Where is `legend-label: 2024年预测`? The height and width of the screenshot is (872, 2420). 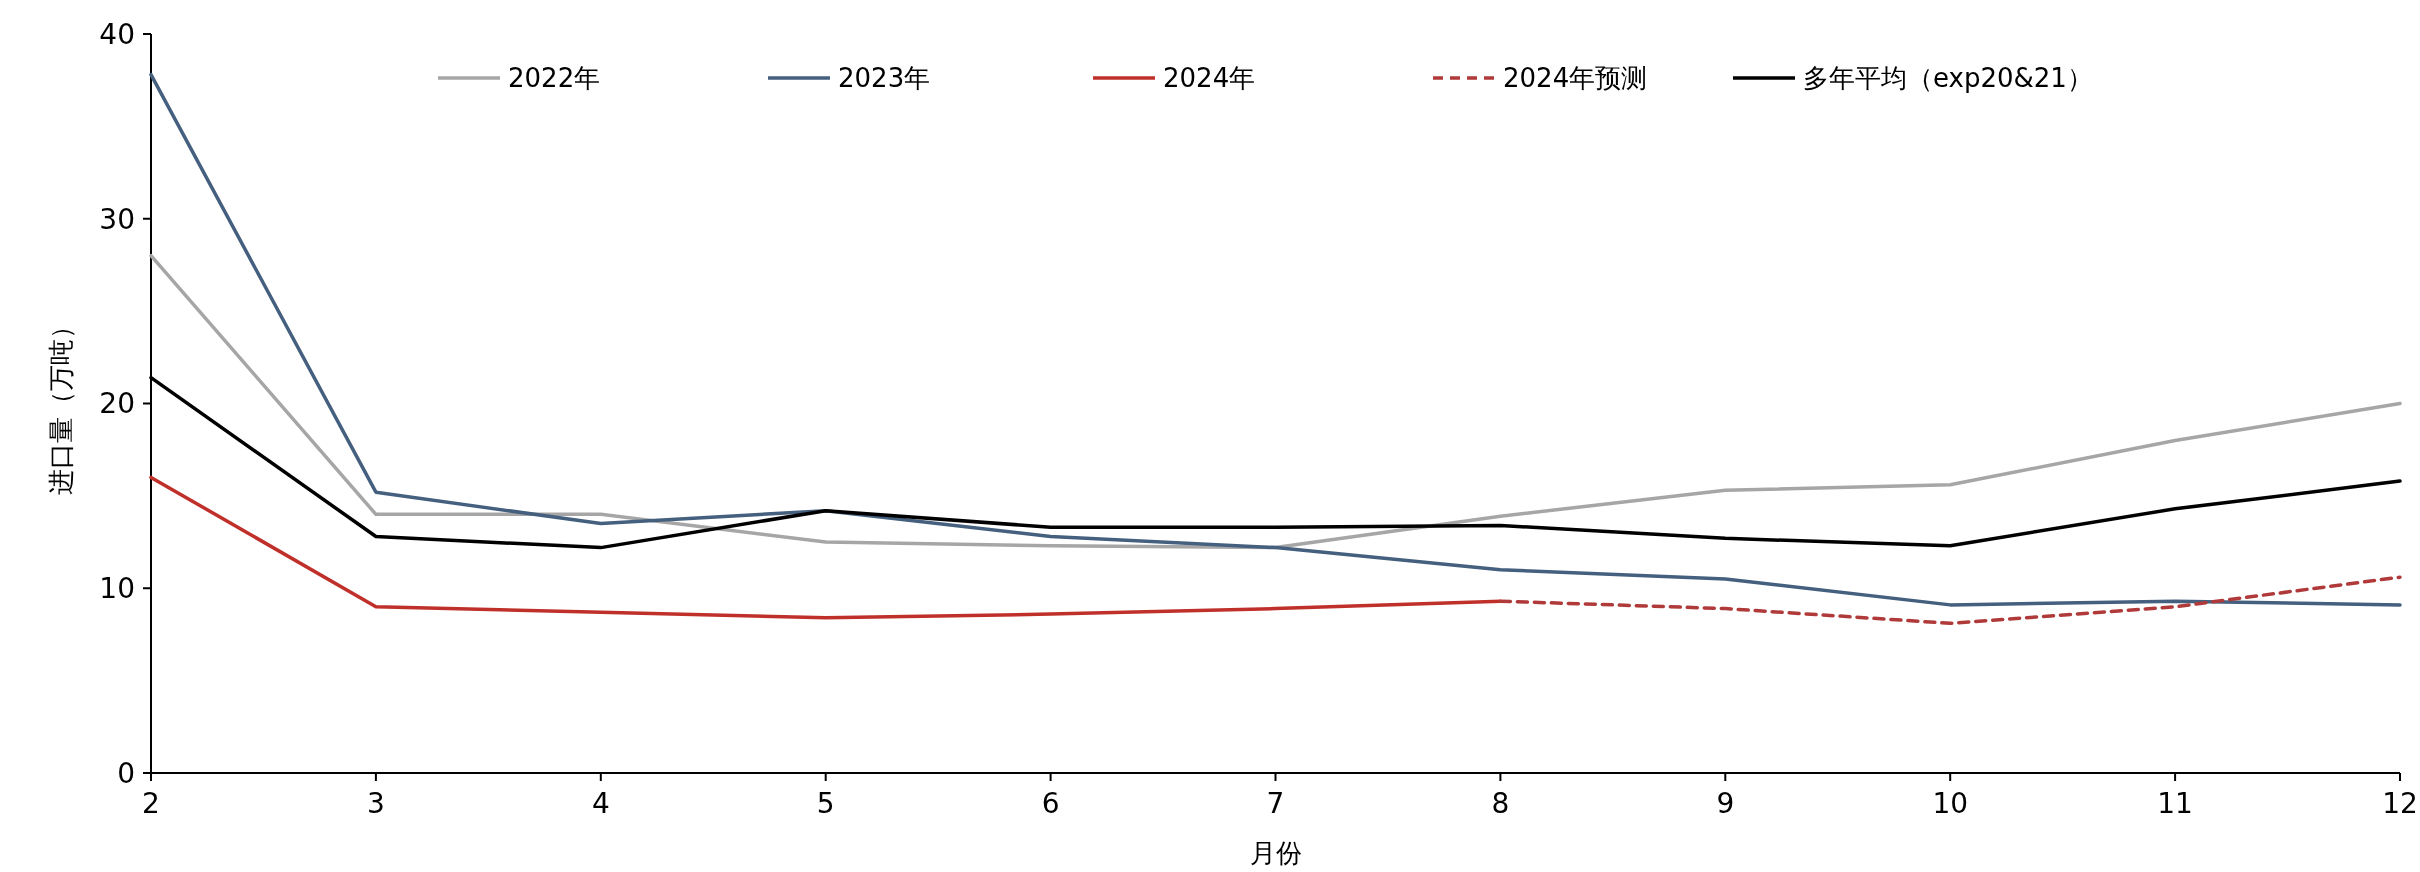
legend-label: 2024年预测 is located at coordinates (1575, 78).